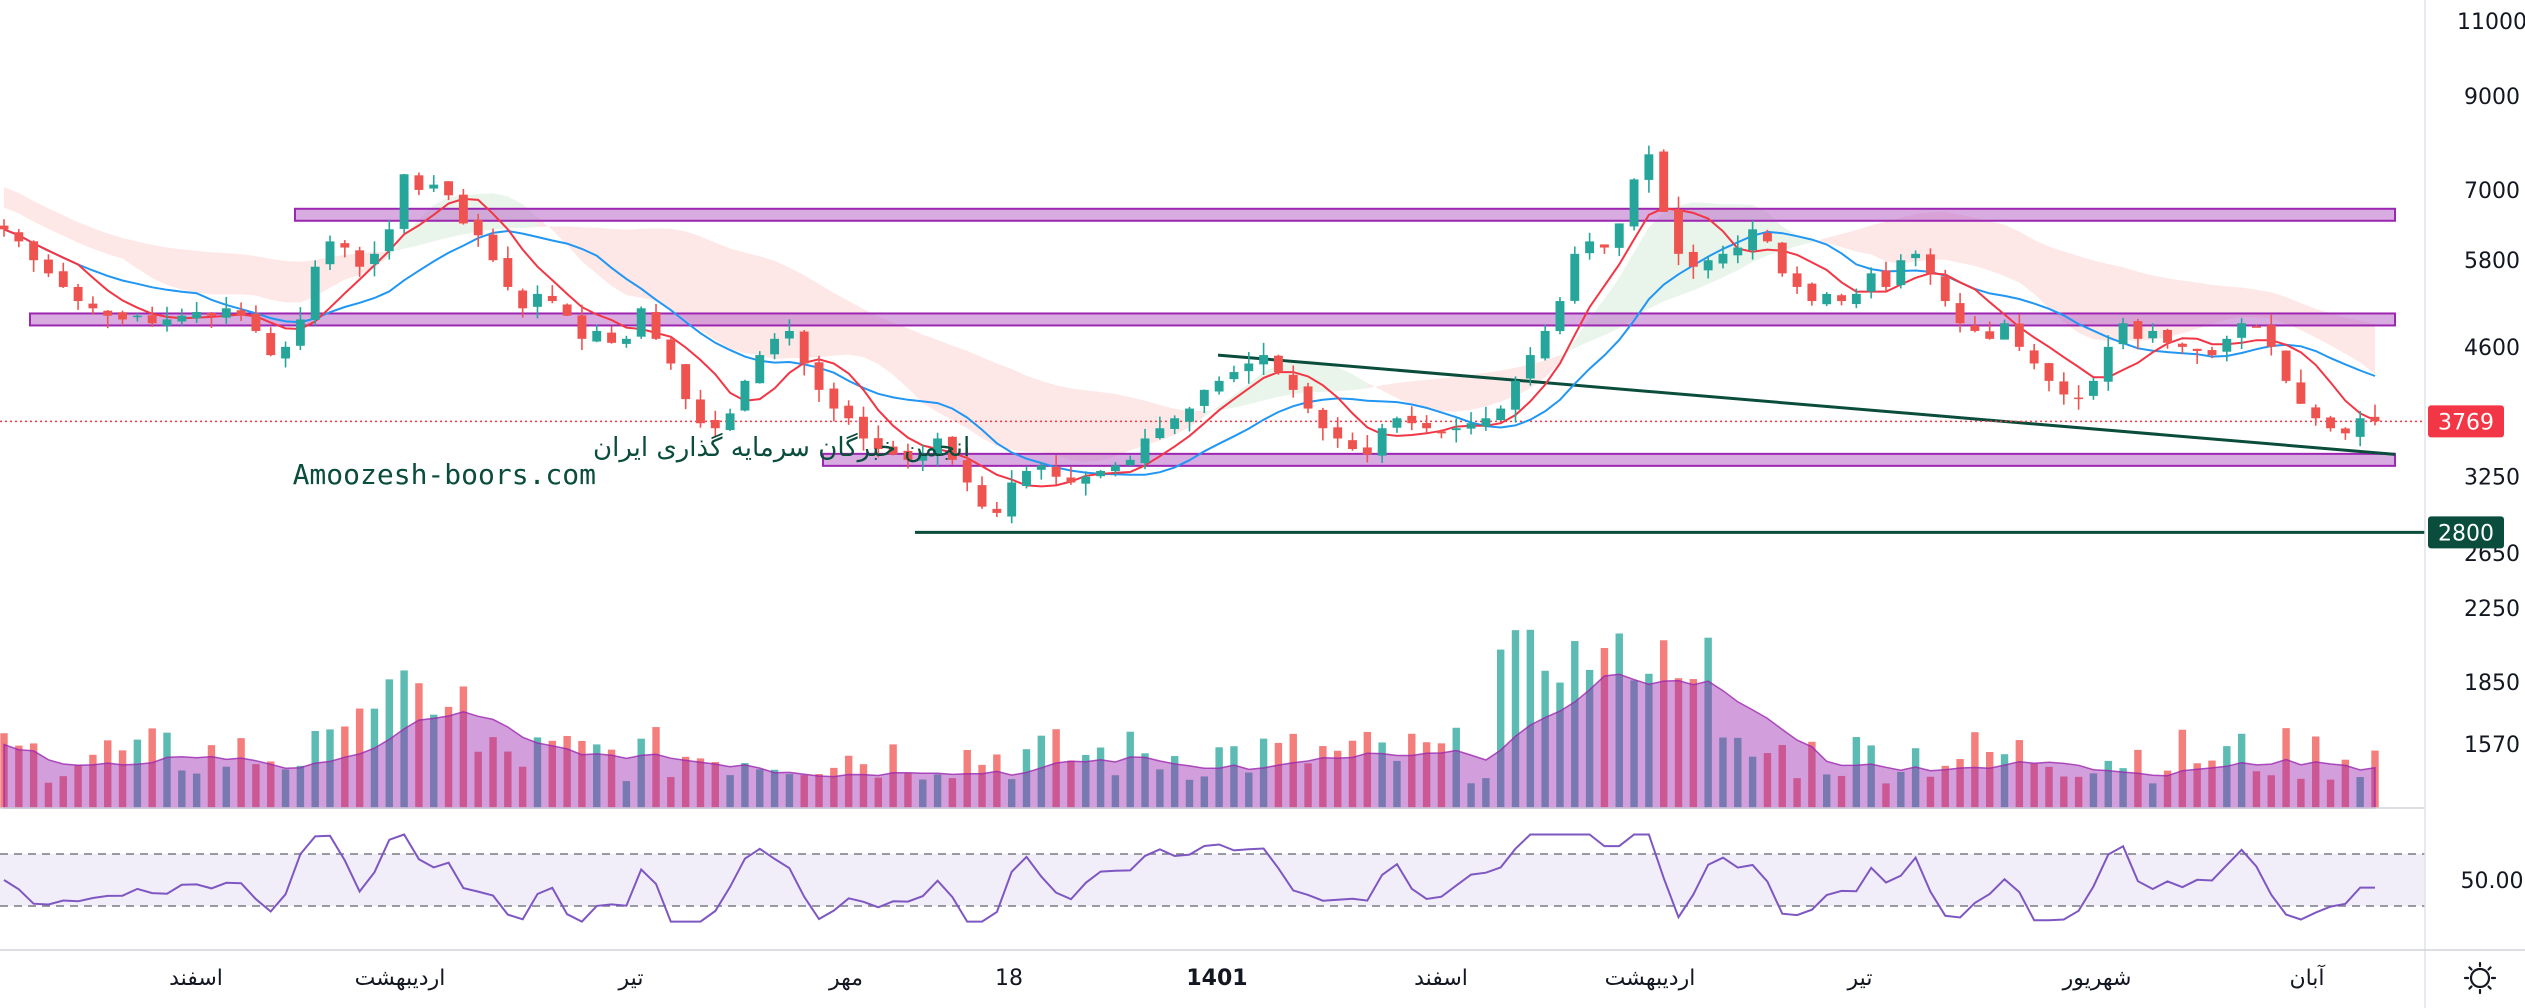 The width and height of the screenshot is (2525, 1008). Describe the element at coordinates (2307, 977) in the screenshot. I see `time-tick-label: آبان` at that location.